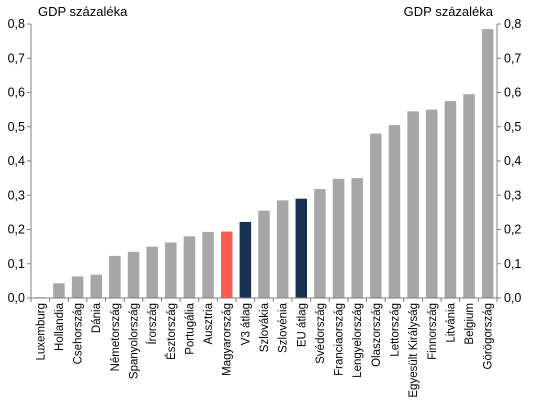  What do you see at coordinates (16, 127) in the screenshot?
I see `left-y-tick-label: 0,5` at bounding box center [16, 127].